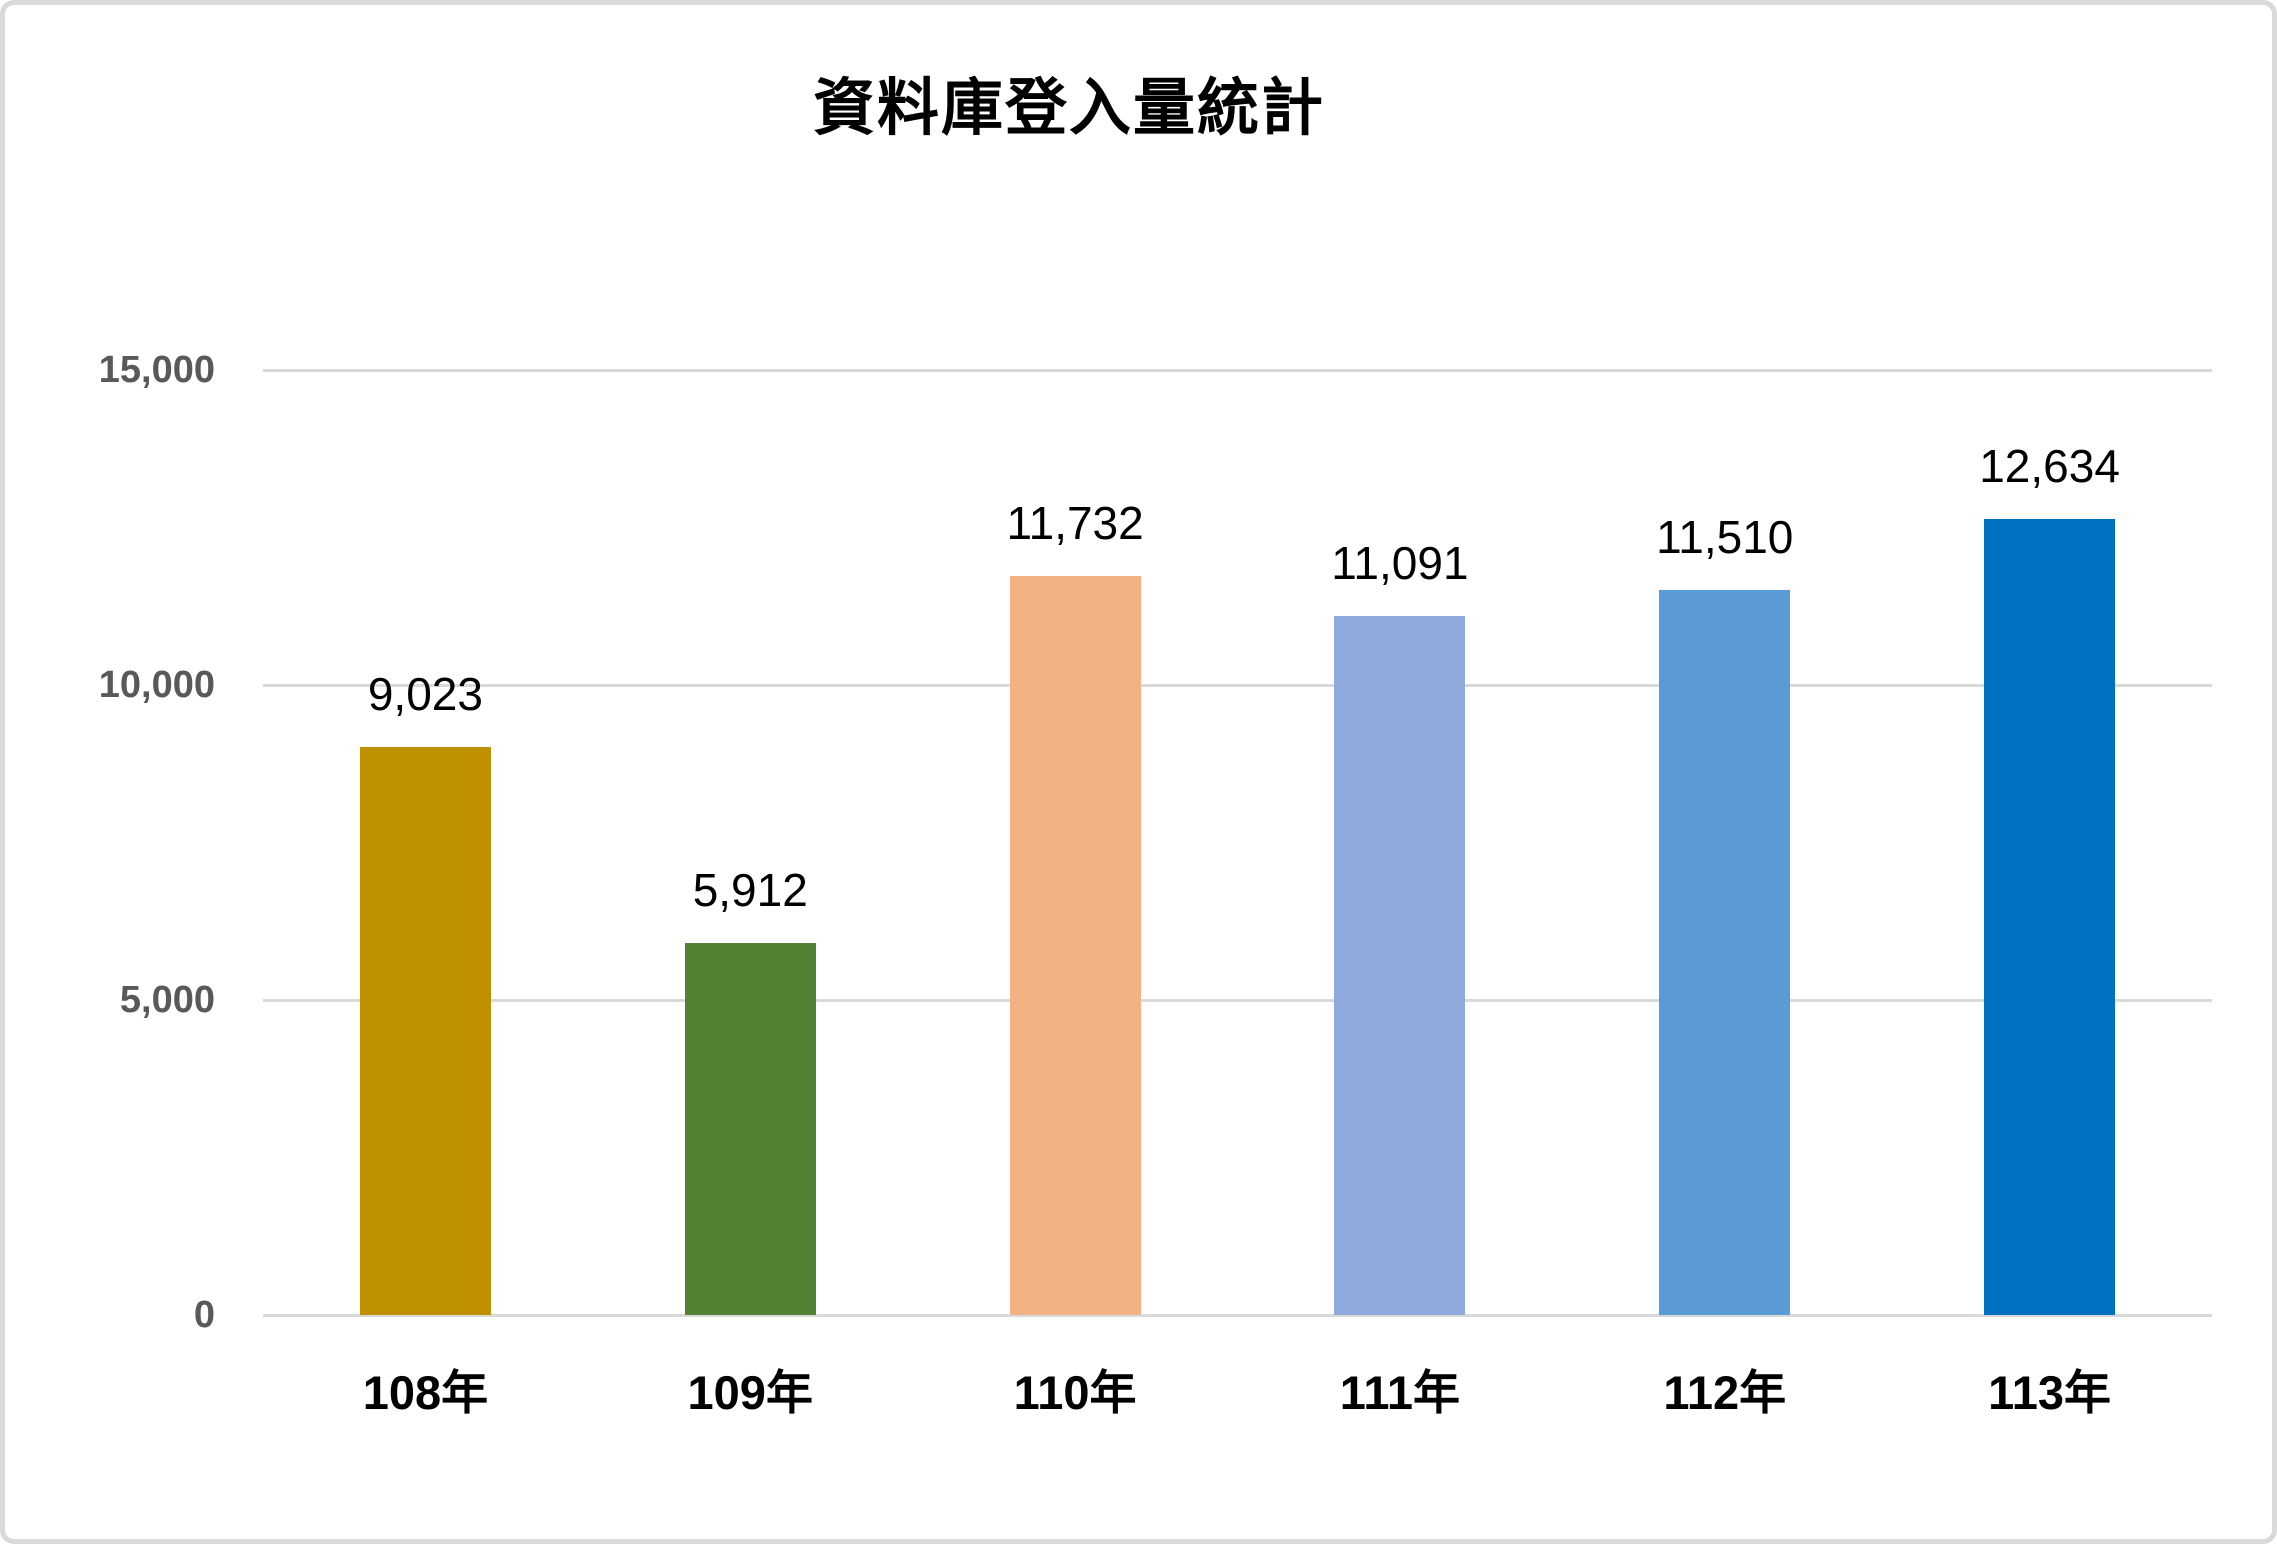  What do you see at coordinates (750, 1392) in the screenshot?
I see `x-axis-tick-label: 109年` at bounding box center [750, 1392].